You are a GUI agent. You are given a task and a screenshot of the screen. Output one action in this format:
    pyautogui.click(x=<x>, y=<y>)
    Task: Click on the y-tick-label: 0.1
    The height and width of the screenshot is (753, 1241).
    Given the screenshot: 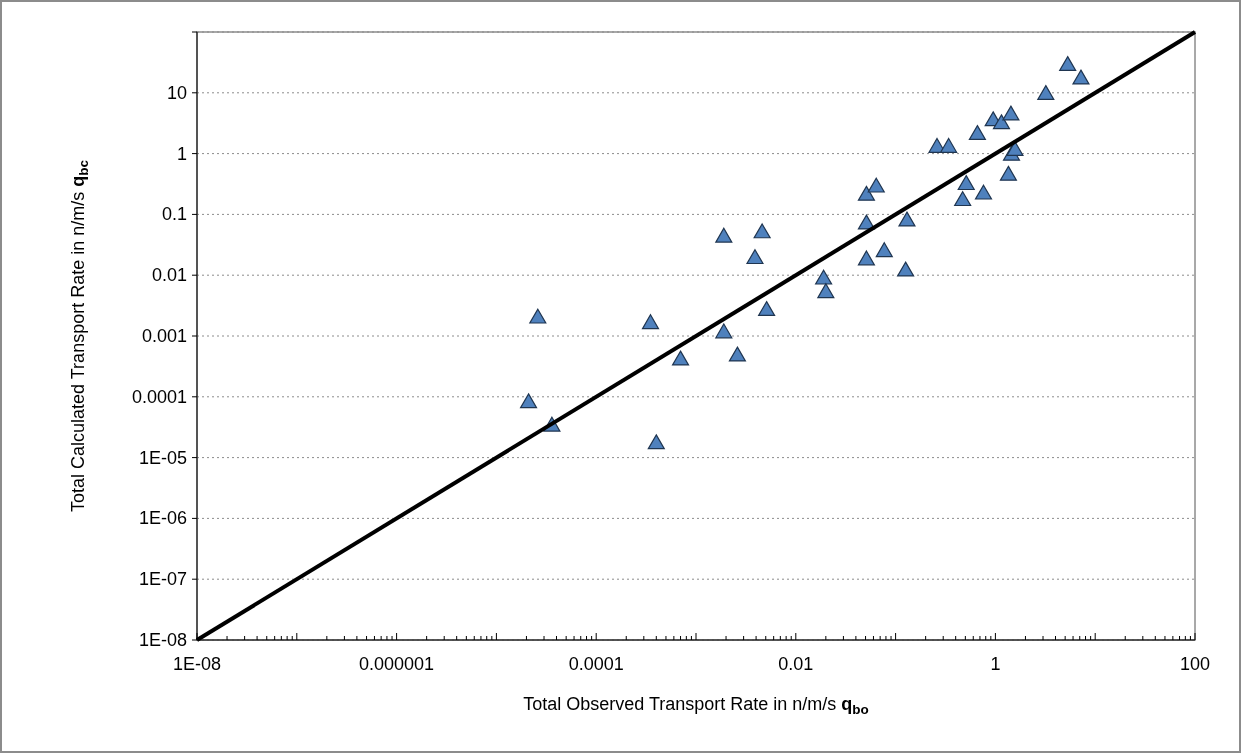 What is the action you would take?
    pyautogui.click(x=174, y=214)
    